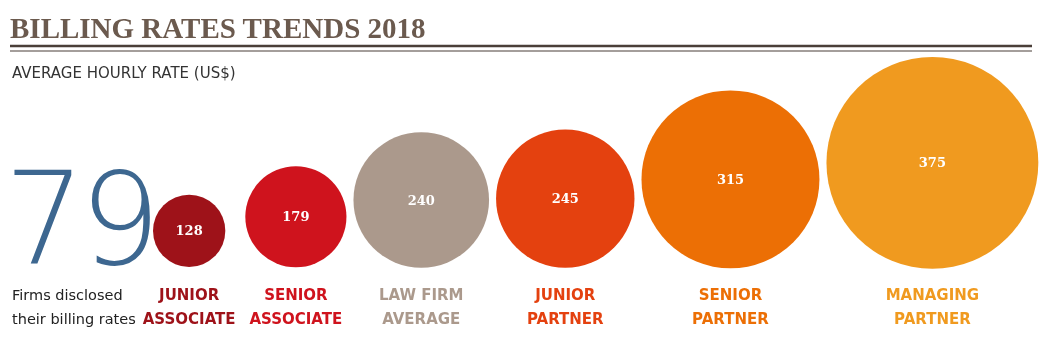  I want to click on data-label: 179, so click(296, 217).